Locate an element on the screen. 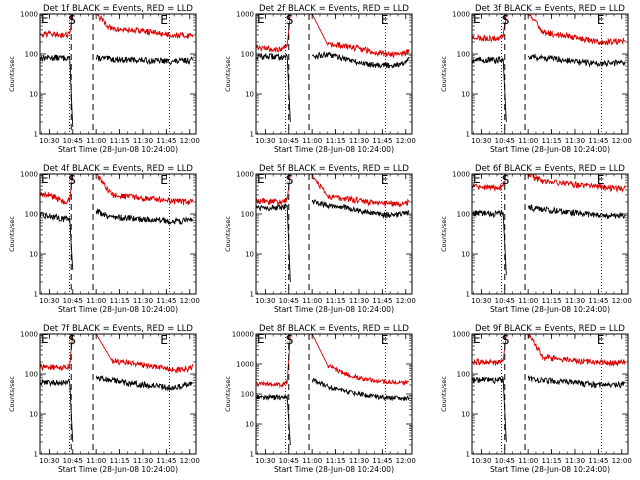 The width and height of the screenshot is (640, 480). chart-title: Det 3f BLACK = Events, RED = LLD is located at coordinates (550, 9).